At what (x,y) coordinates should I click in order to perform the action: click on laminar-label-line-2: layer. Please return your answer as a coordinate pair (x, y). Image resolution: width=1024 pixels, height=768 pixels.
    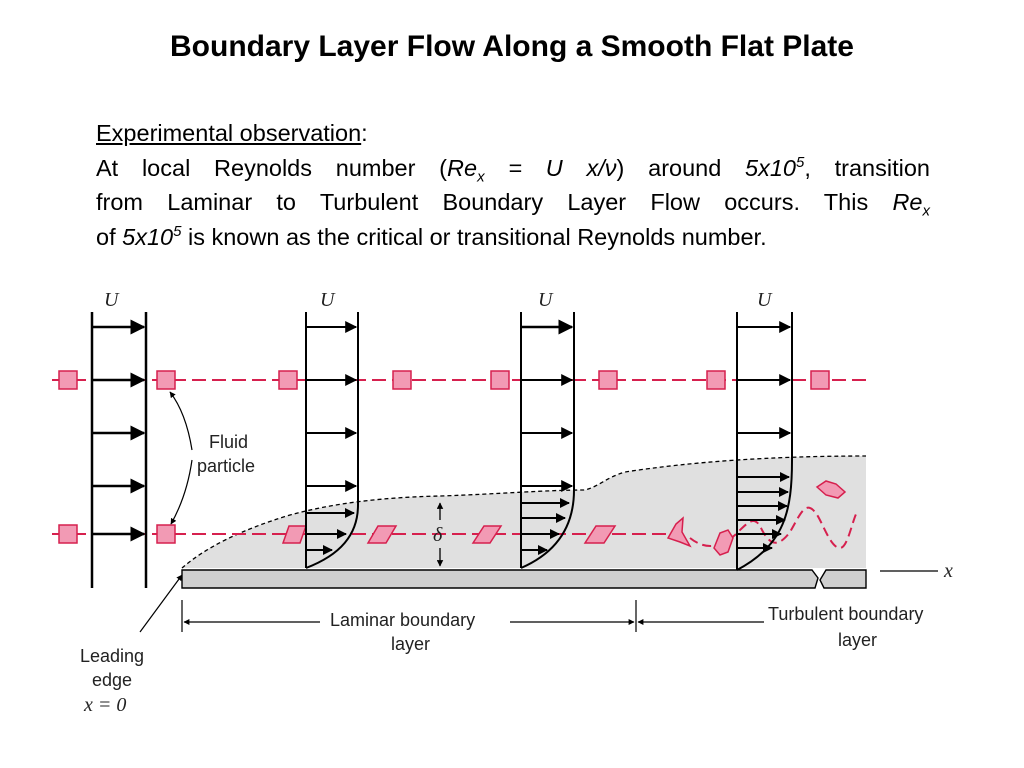
    Looking at the image, I should click on (410, 644).